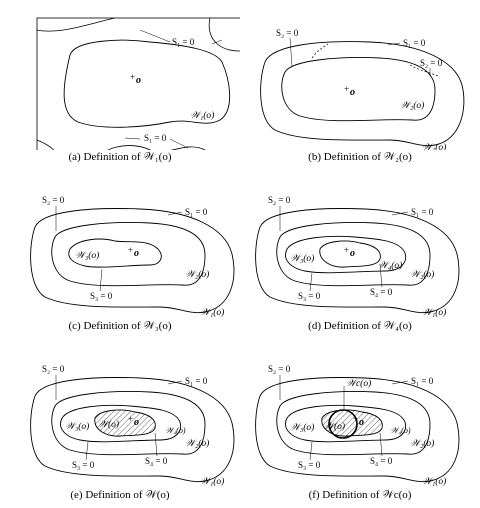 The image size is (480, 508). I want to click on region-w4, so click(350, 254).